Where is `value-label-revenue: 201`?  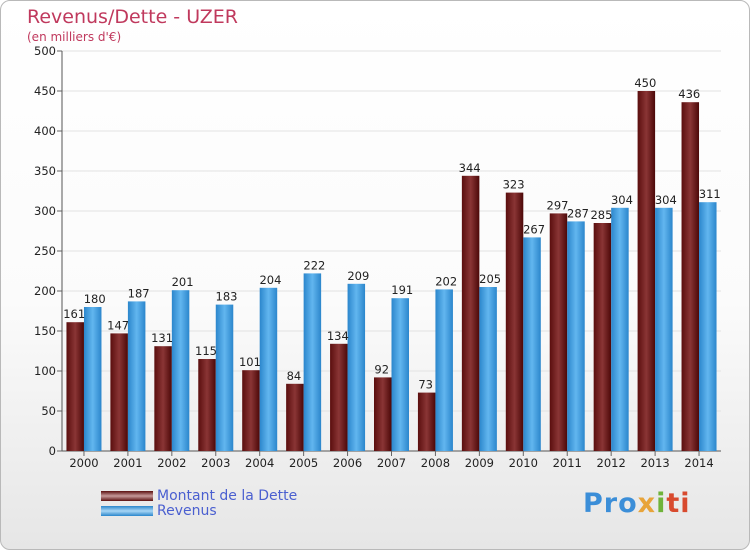 value-label-revenue: 201 is located at coordinates (183, 282).